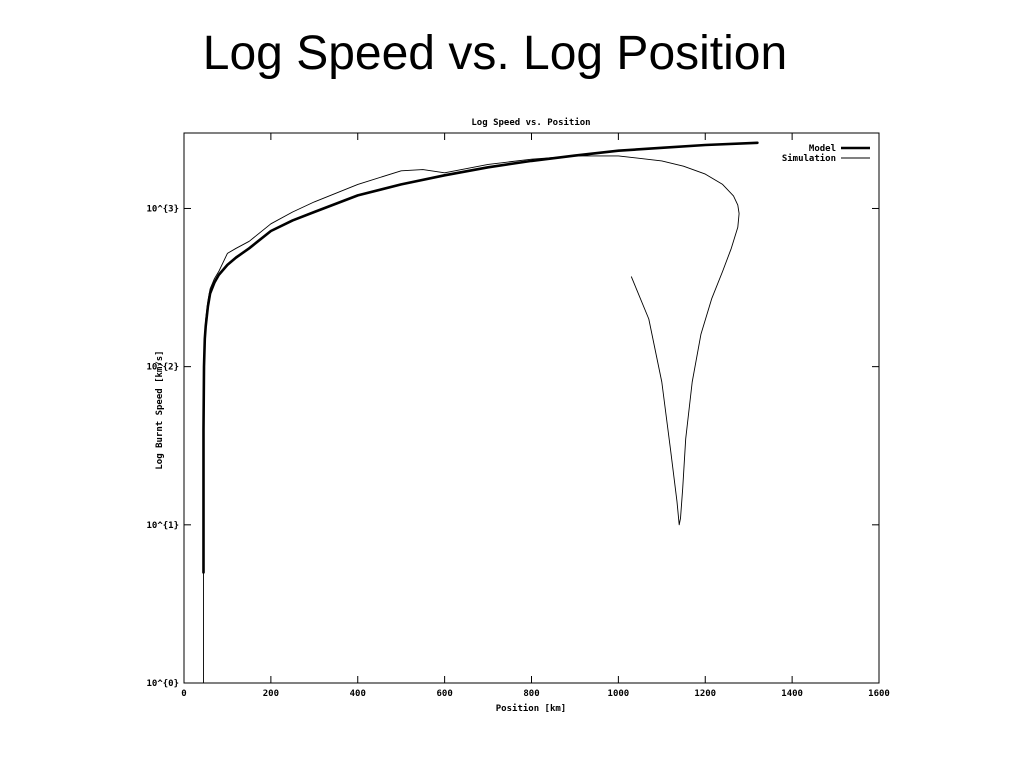  Describe the element at coordinates (160, 409) in the screenshot. I see `y-axis-label: Log Burnt Speed [km/s]` at that location.